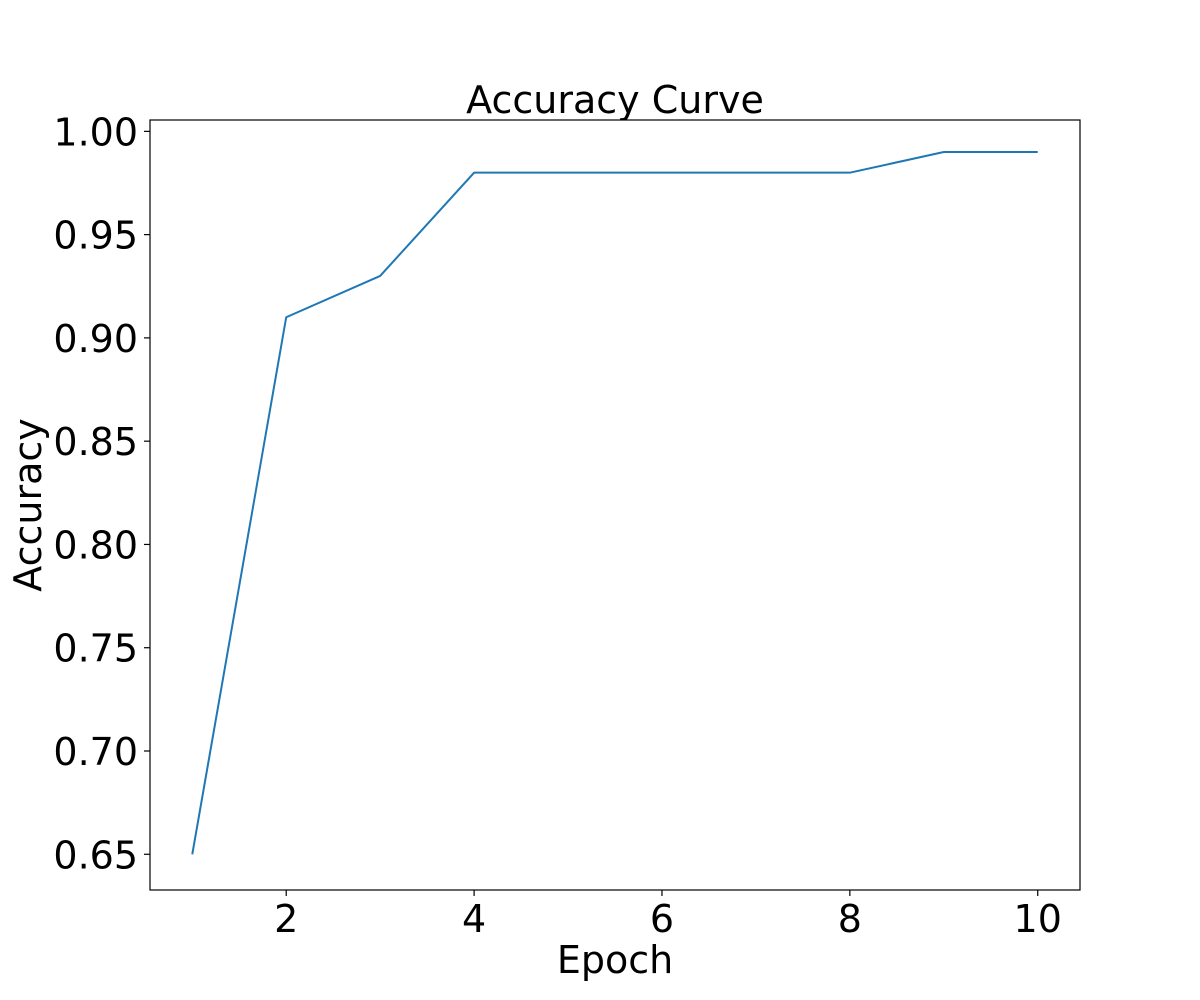 Image resolution: width=1200 pixels, height=1000 pixels. I want to click on y-tick-label: 0.95, so click(95, 236).